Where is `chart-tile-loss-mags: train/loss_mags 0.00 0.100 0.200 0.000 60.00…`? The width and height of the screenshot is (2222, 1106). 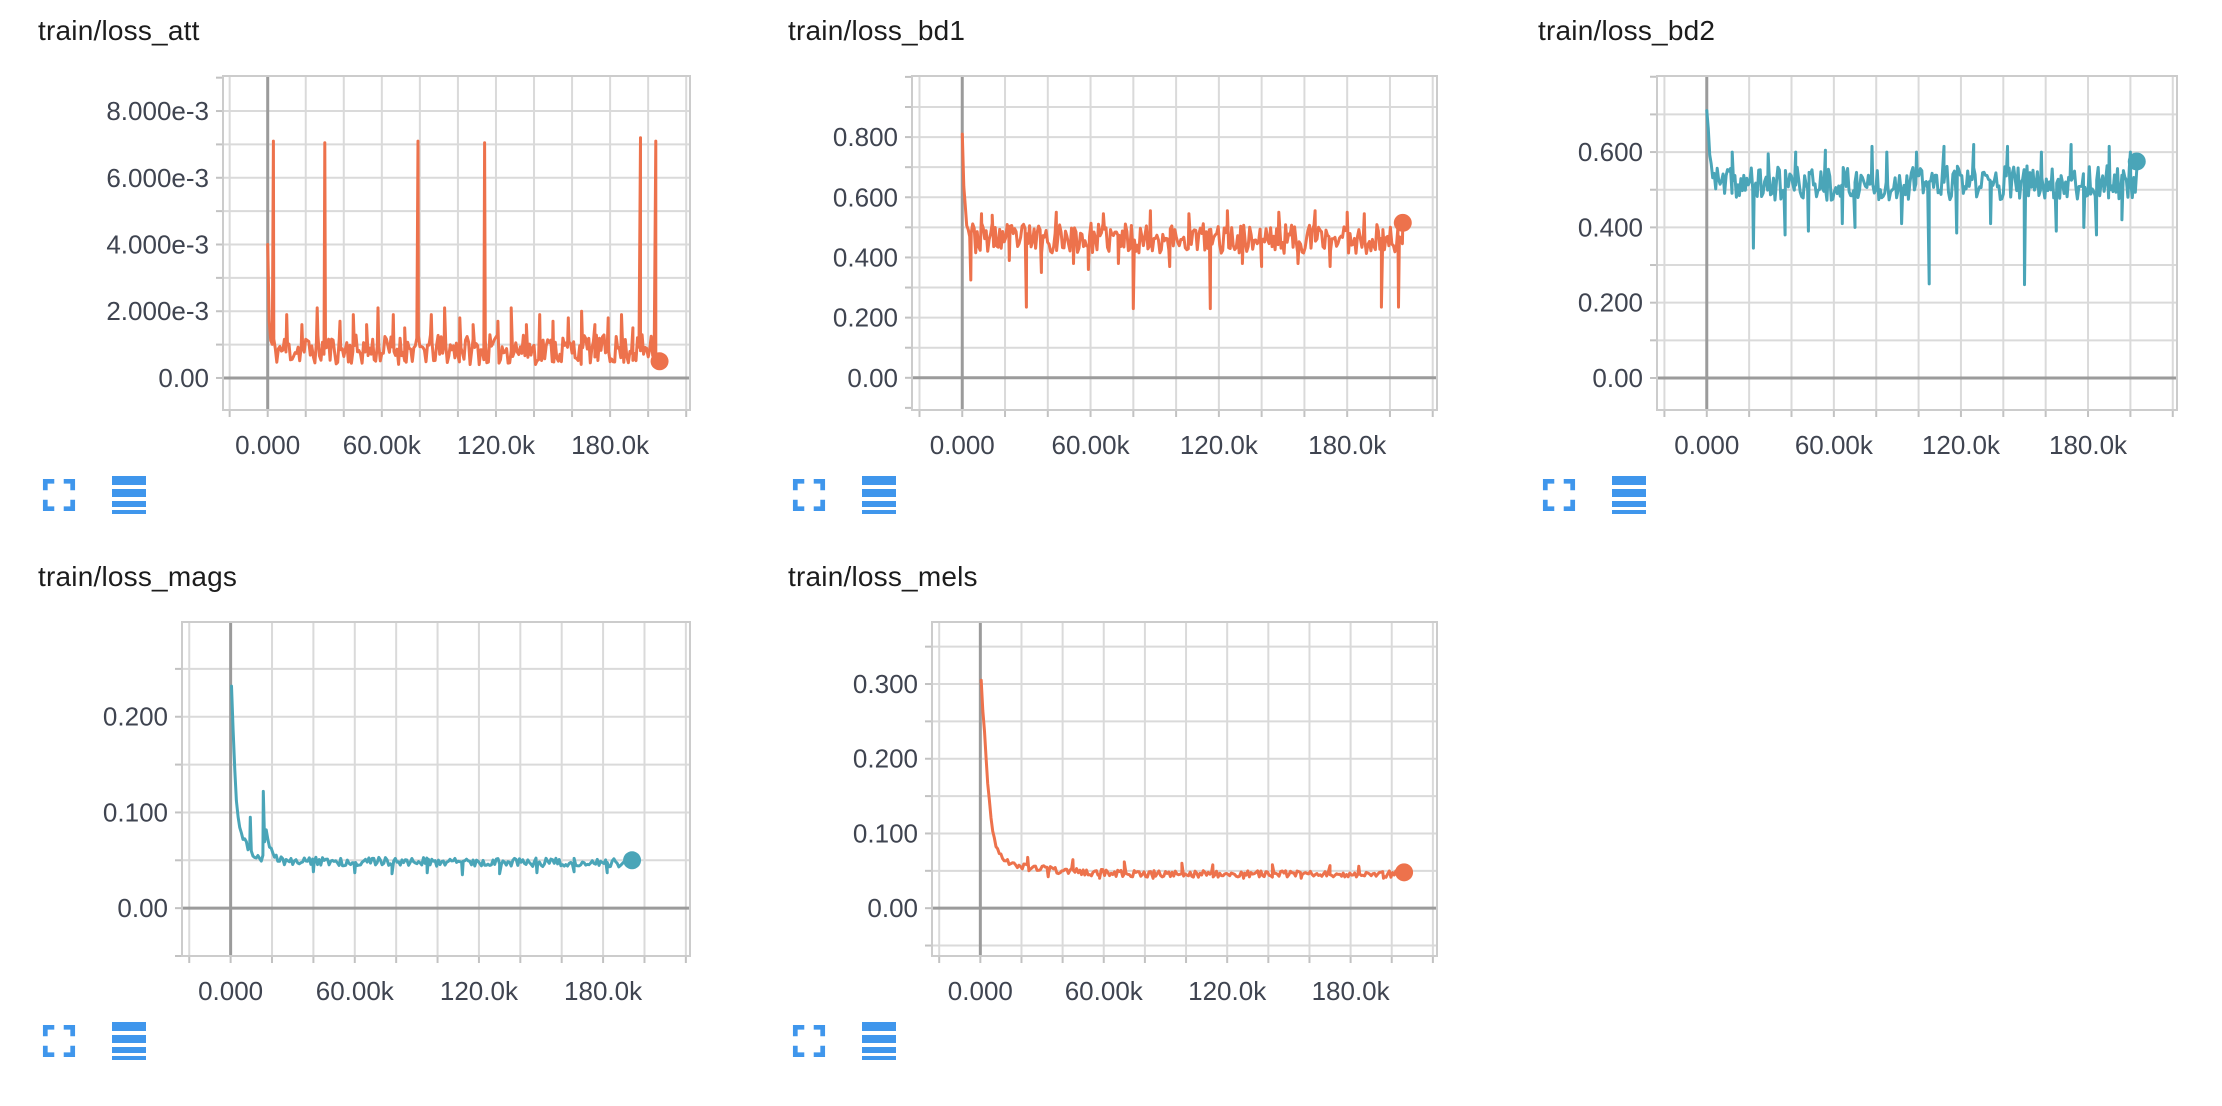
chart-tile-loss-mags: train/loss_mags 0.00 0.100 0.200 0.000 60.00… is located at coordinates (388, 813).